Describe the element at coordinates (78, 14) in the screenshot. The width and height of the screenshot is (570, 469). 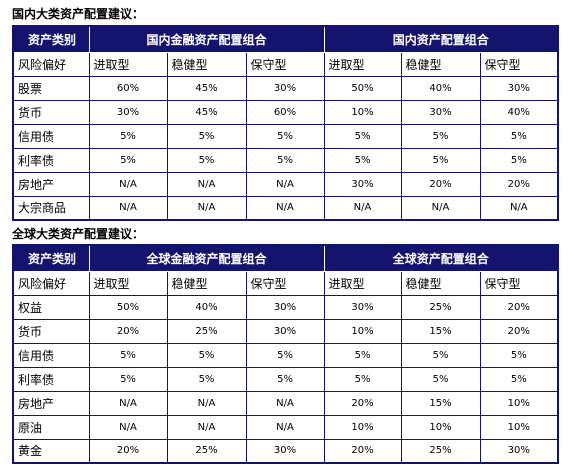
I see `domestic-section-title: 国内大类资产配置建议：` at that location.